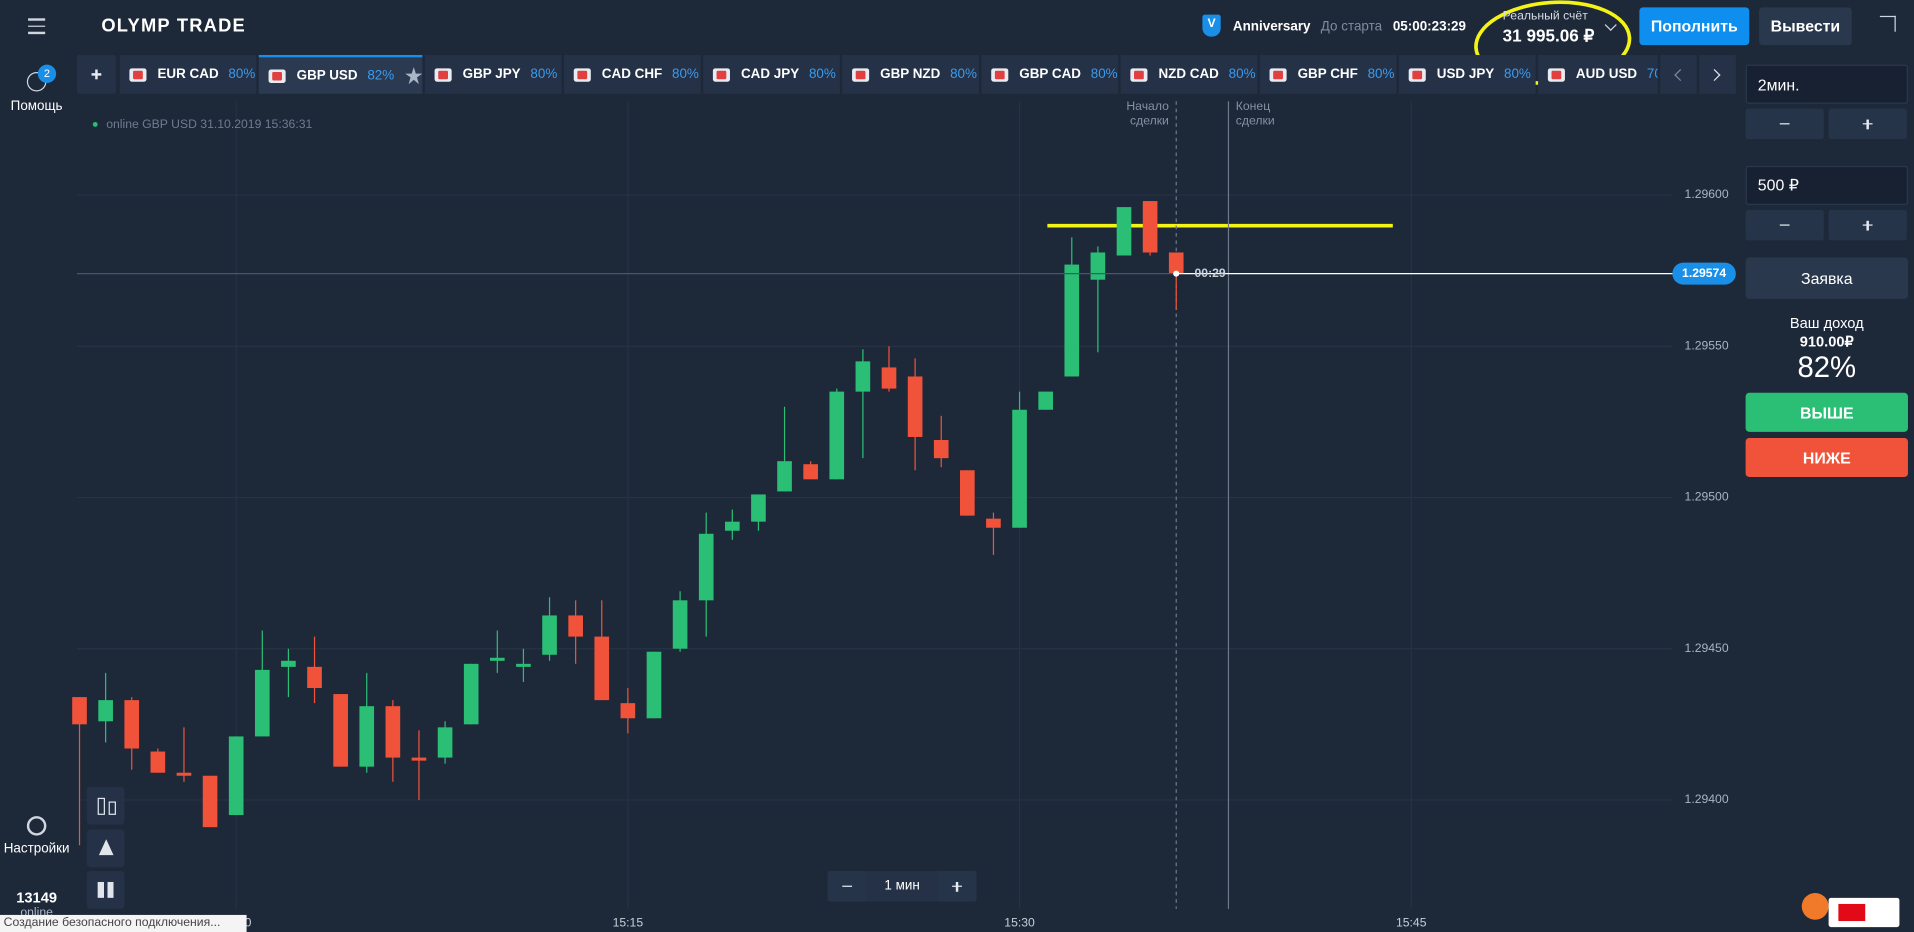  What do you see at coordinates (37, 26) in the screenshot?
I see `menu-icon` at bounding box center [37, 26].